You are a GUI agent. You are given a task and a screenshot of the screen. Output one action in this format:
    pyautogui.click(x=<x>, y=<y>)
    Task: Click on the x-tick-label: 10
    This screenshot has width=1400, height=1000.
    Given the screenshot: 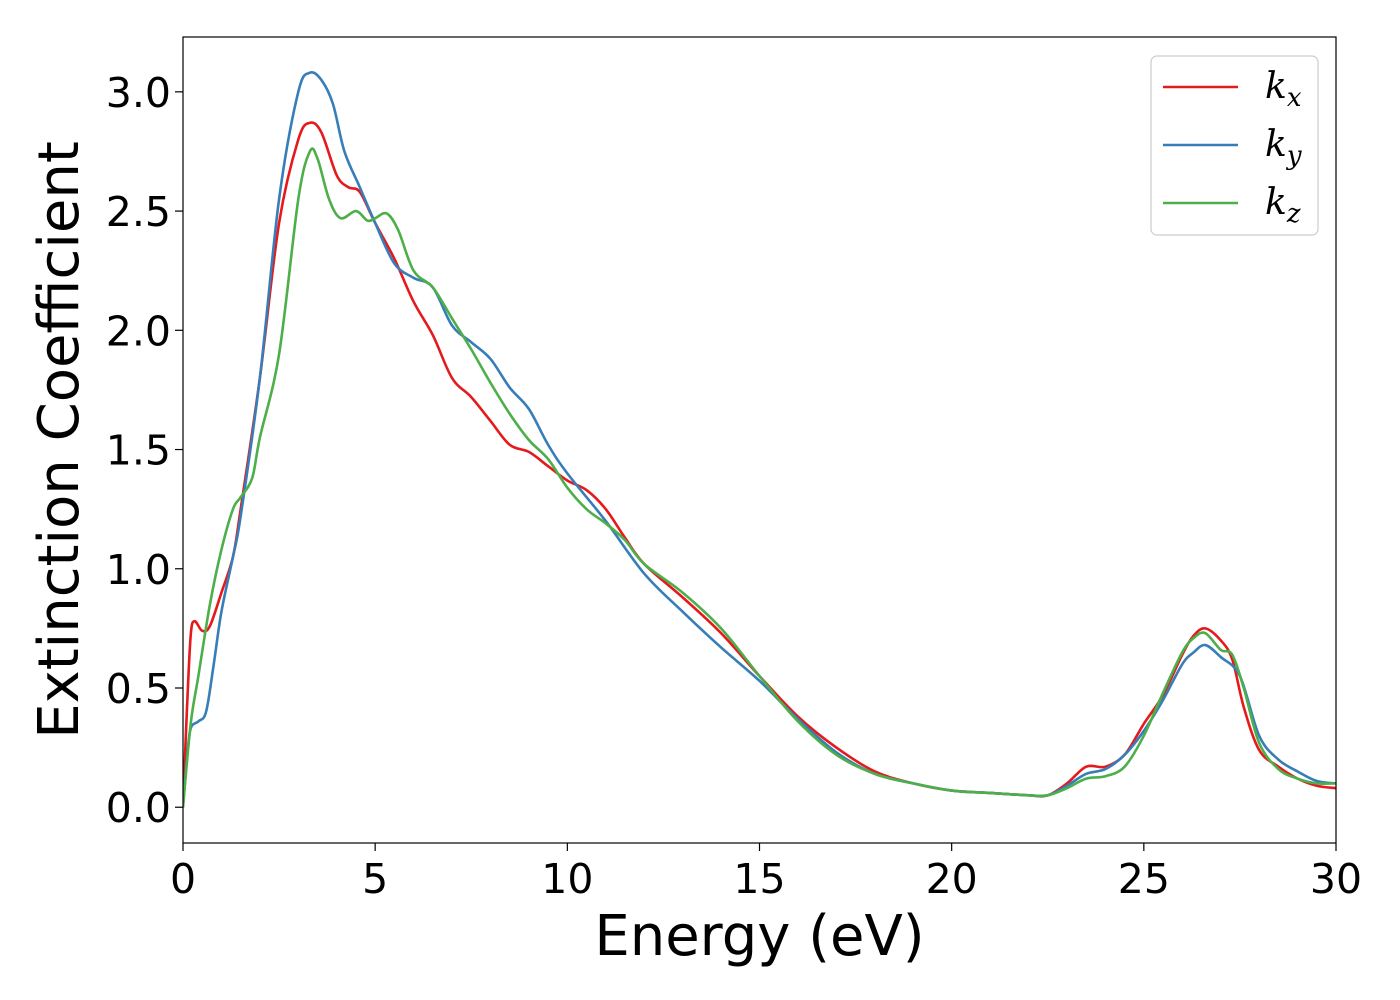 What is the action you would take?
    pyautogui.click(x=567, y=879)
    